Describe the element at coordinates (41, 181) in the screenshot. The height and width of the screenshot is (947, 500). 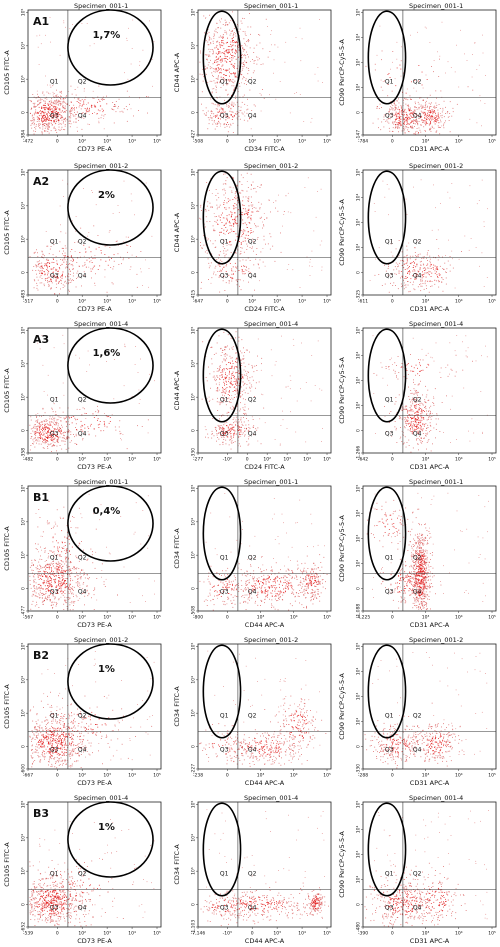
I see `panel-row-label: A2` at that location.